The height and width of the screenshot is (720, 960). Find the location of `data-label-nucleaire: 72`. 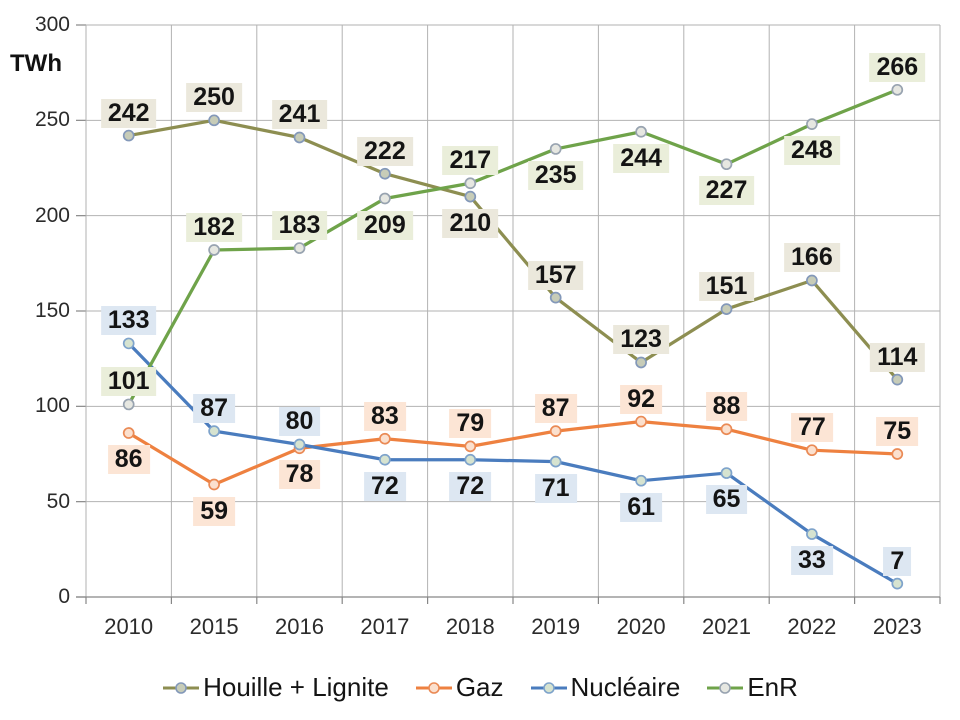

data-label-nucleaire: 72 is located at coordinates (384, 486).